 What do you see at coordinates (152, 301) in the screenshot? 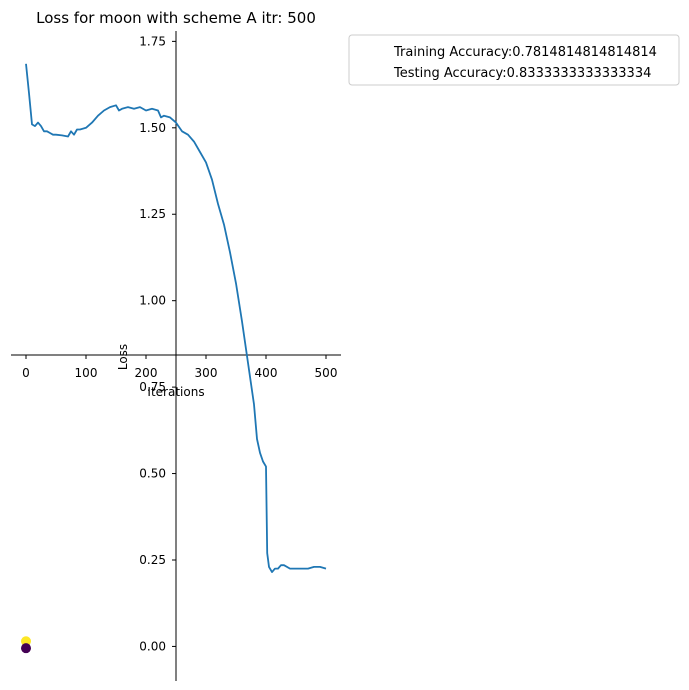
I see `y-tick-label: 1.00` at bounding box center [152, 301].